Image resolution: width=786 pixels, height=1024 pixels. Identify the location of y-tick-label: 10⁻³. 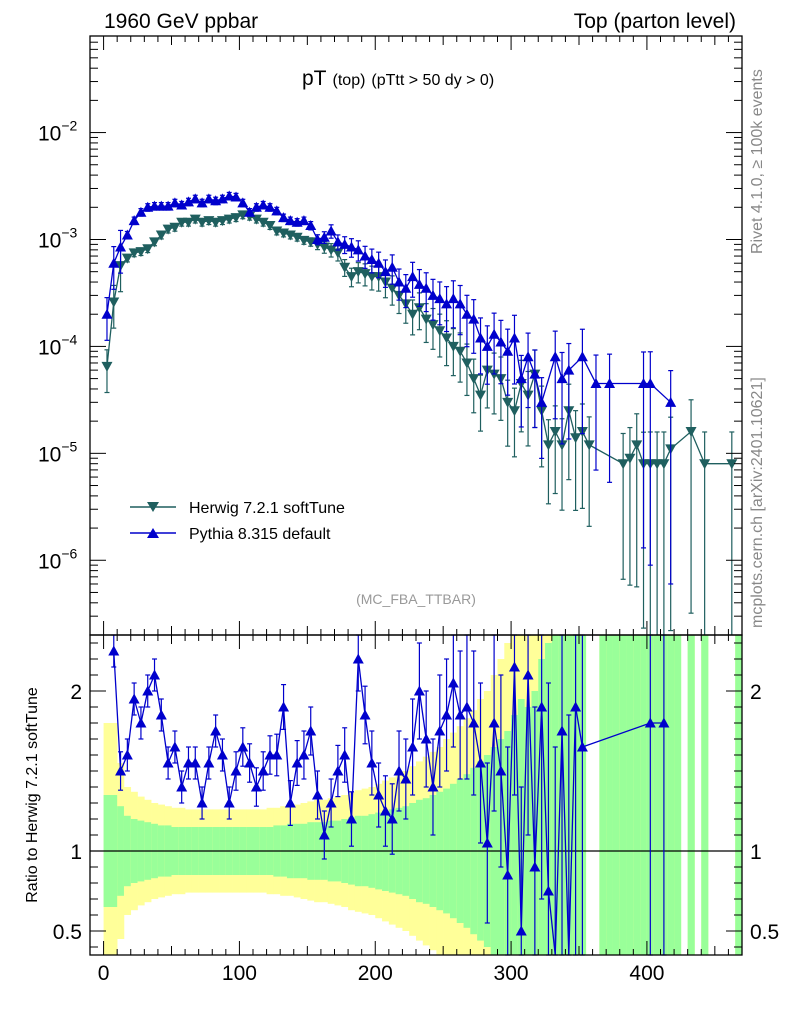
(58, 238).